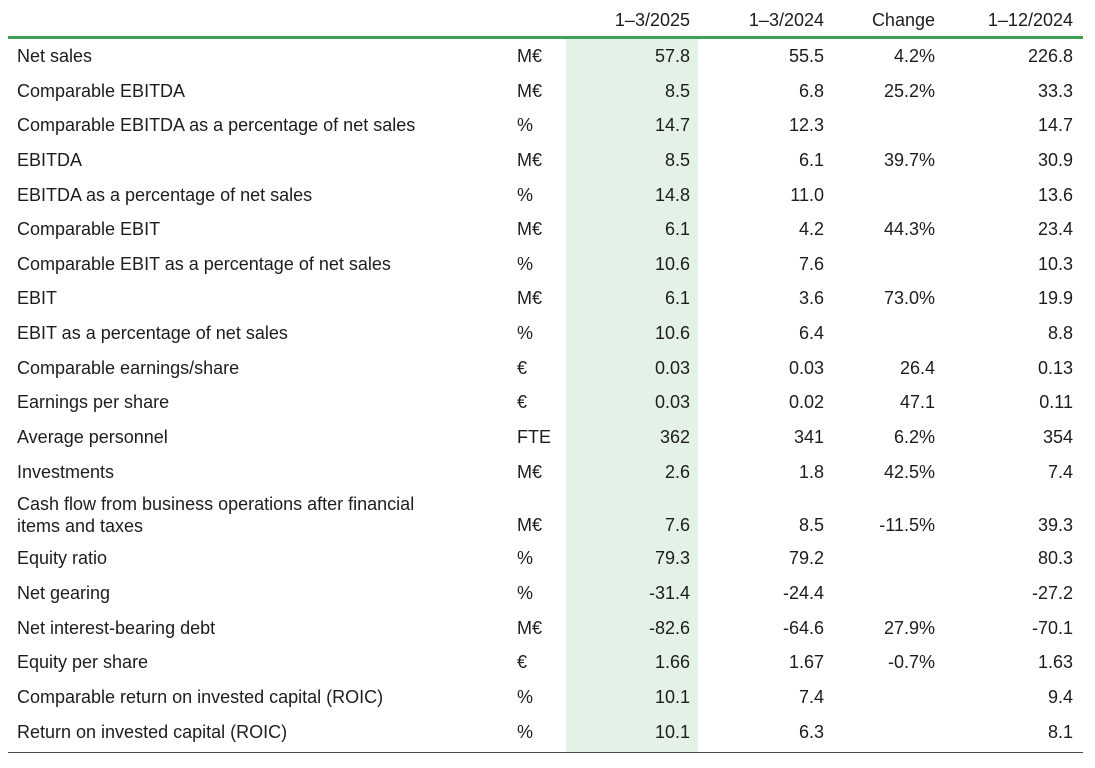 This screenshot has height=768, width=1095. What do you see at coordinates (1056, 402) in the screenshot?
I see `value-full-year: 0.11` at bounding box center [1056, 402].